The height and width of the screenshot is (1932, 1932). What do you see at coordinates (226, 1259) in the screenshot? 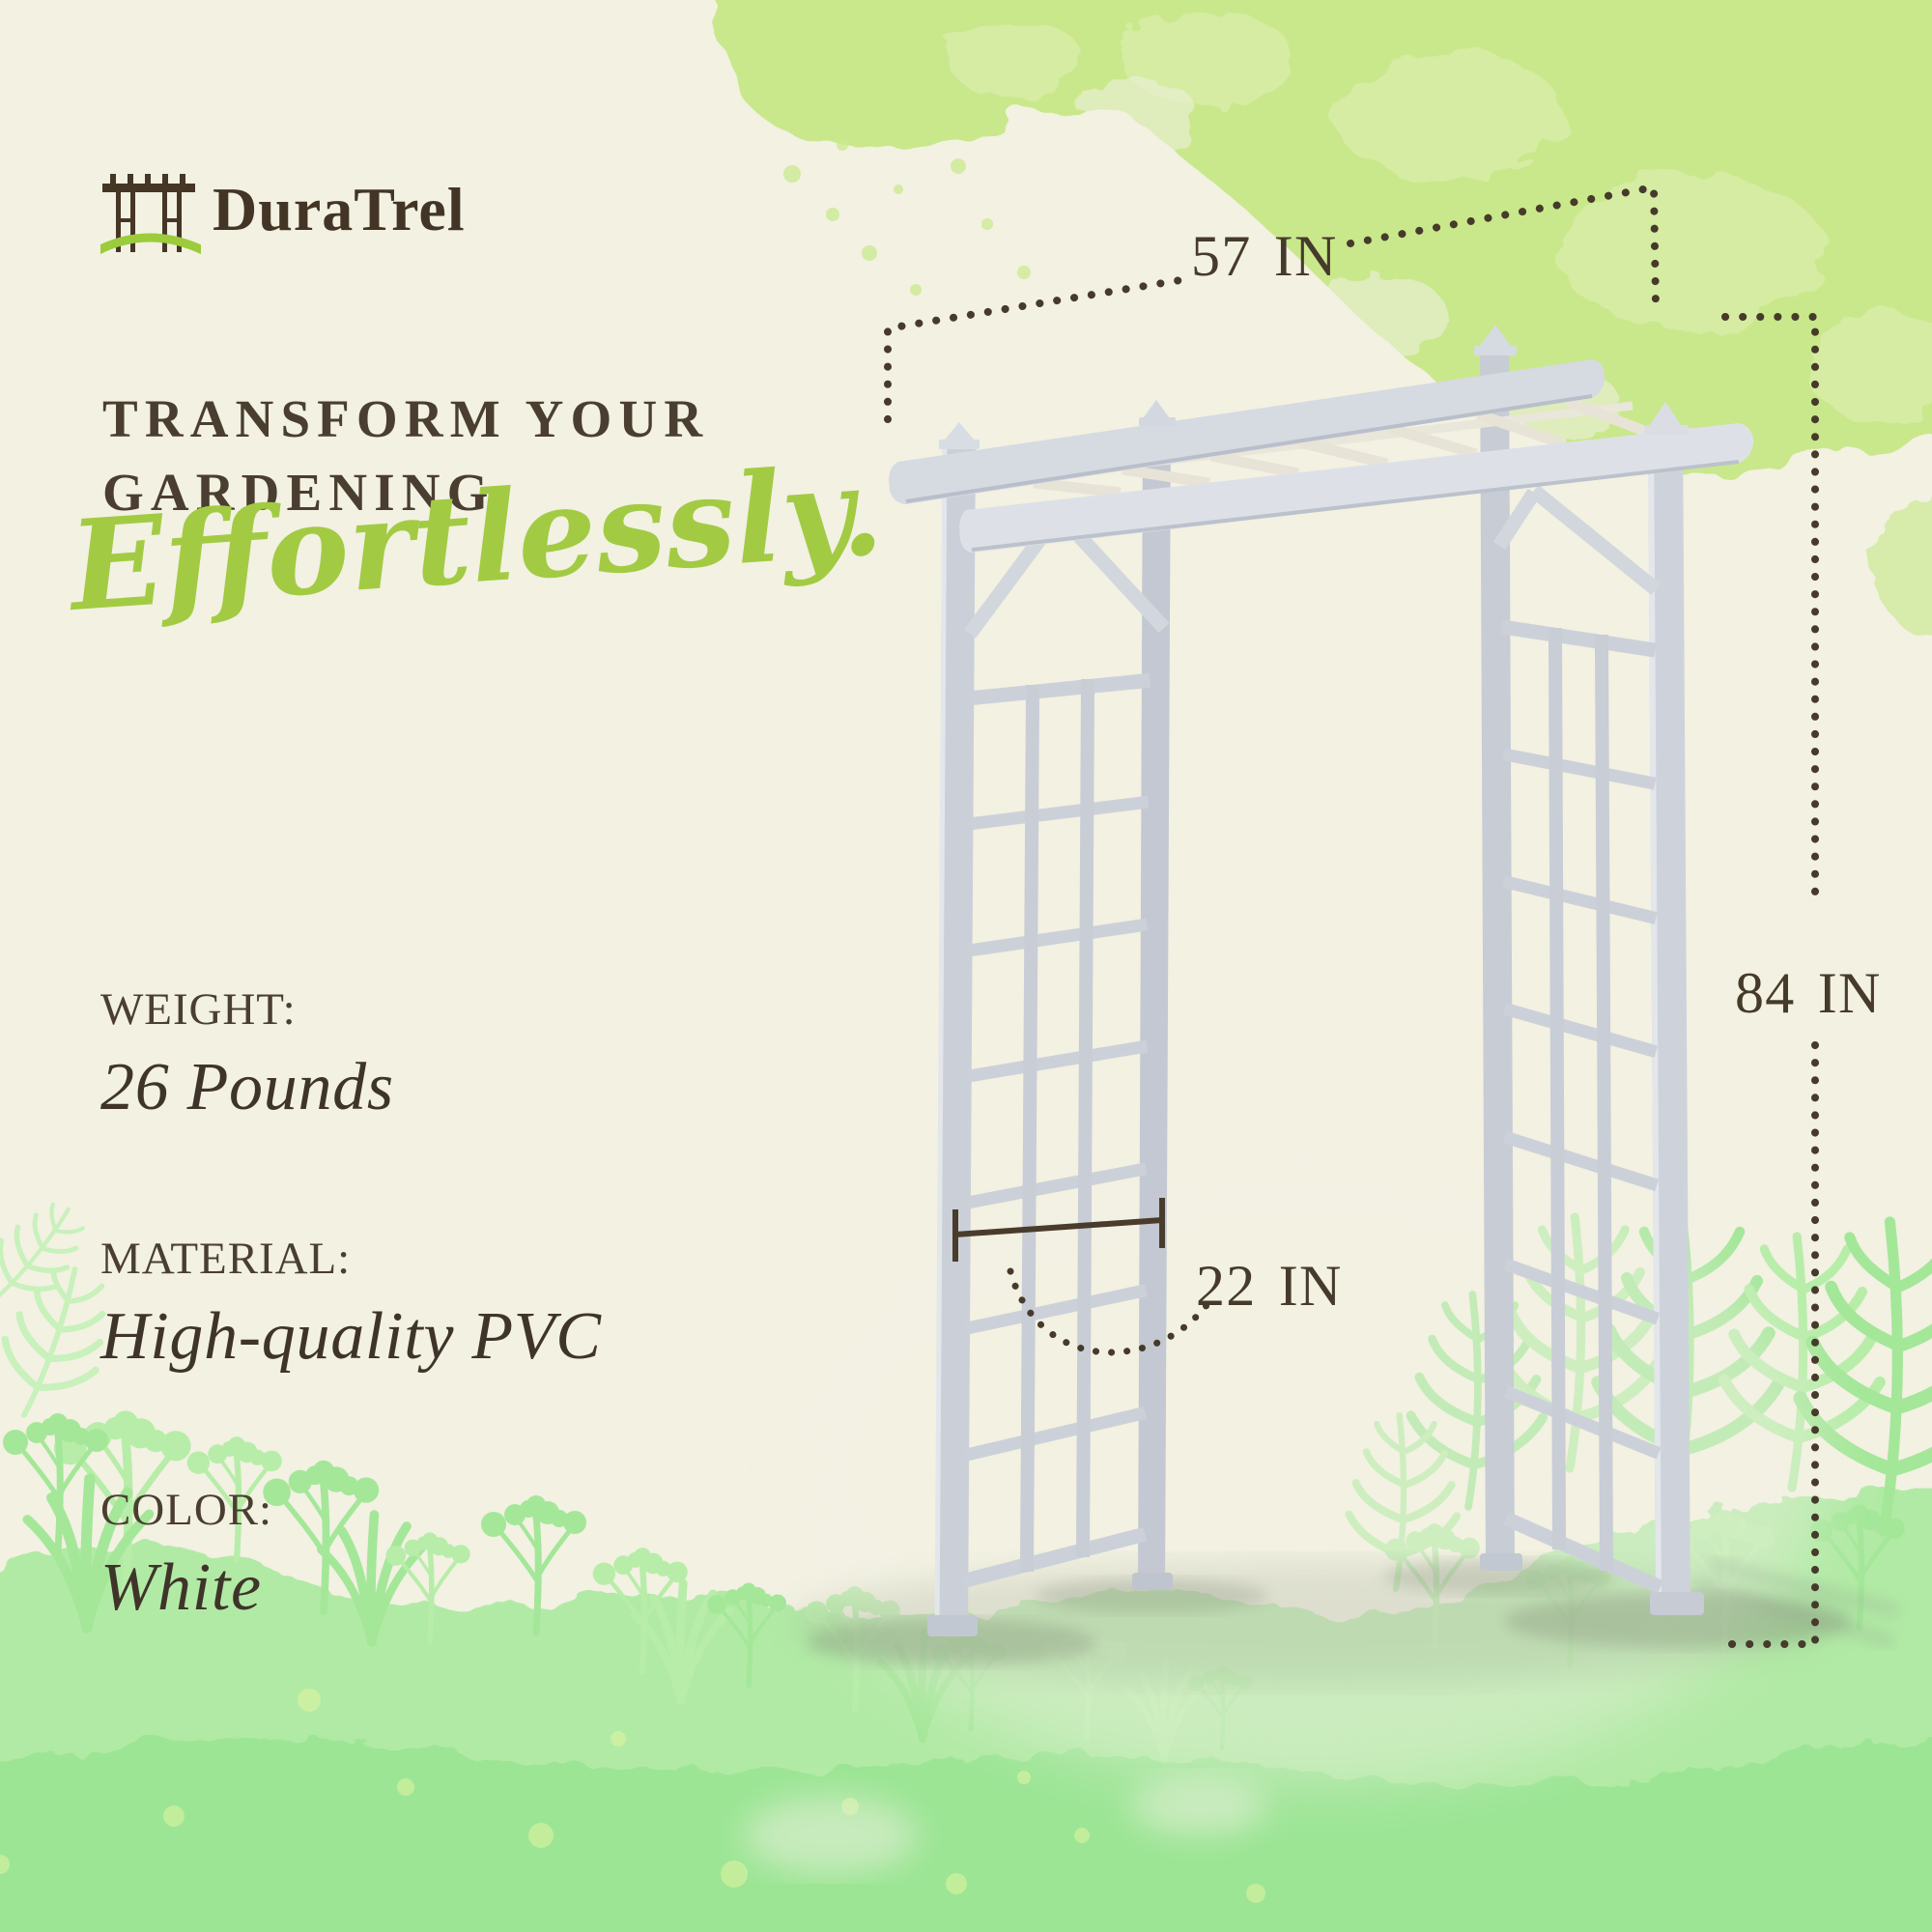
I see `spec-material-label: MATERIAL:` at bounding box center [226, 1259].